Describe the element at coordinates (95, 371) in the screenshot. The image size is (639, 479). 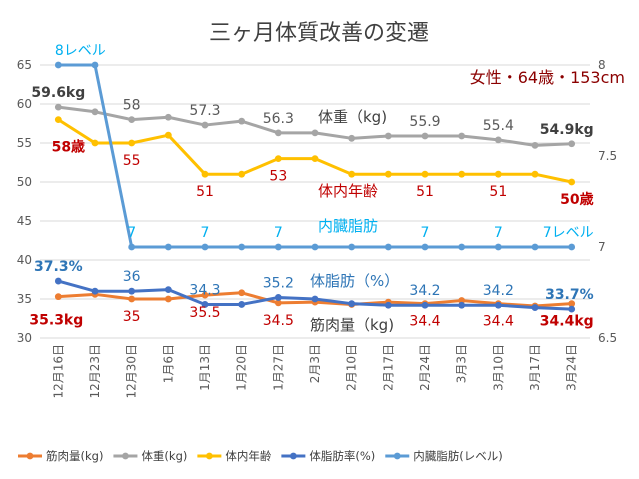
I see `x-tick-label: 12月23日` at that location.